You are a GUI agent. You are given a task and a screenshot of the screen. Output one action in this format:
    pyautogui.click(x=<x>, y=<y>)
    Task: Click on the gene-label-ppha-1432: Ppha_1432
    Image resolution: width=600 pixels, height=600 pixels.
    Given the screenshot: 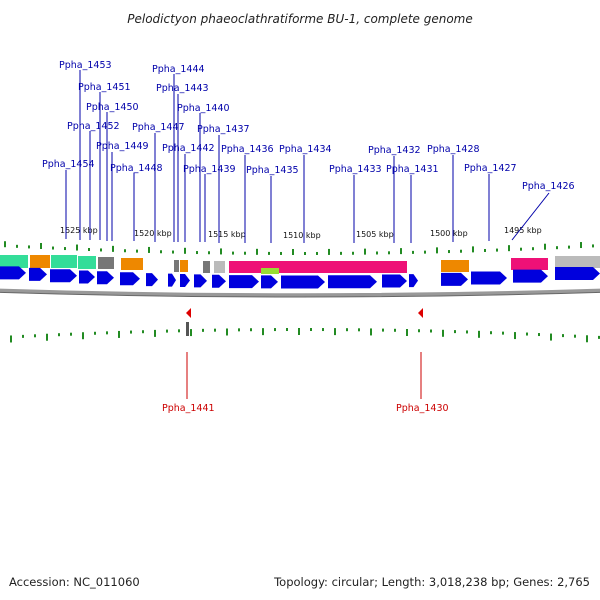 What is the action you would take?
    pyautogui.click(x=394, y=150)
    